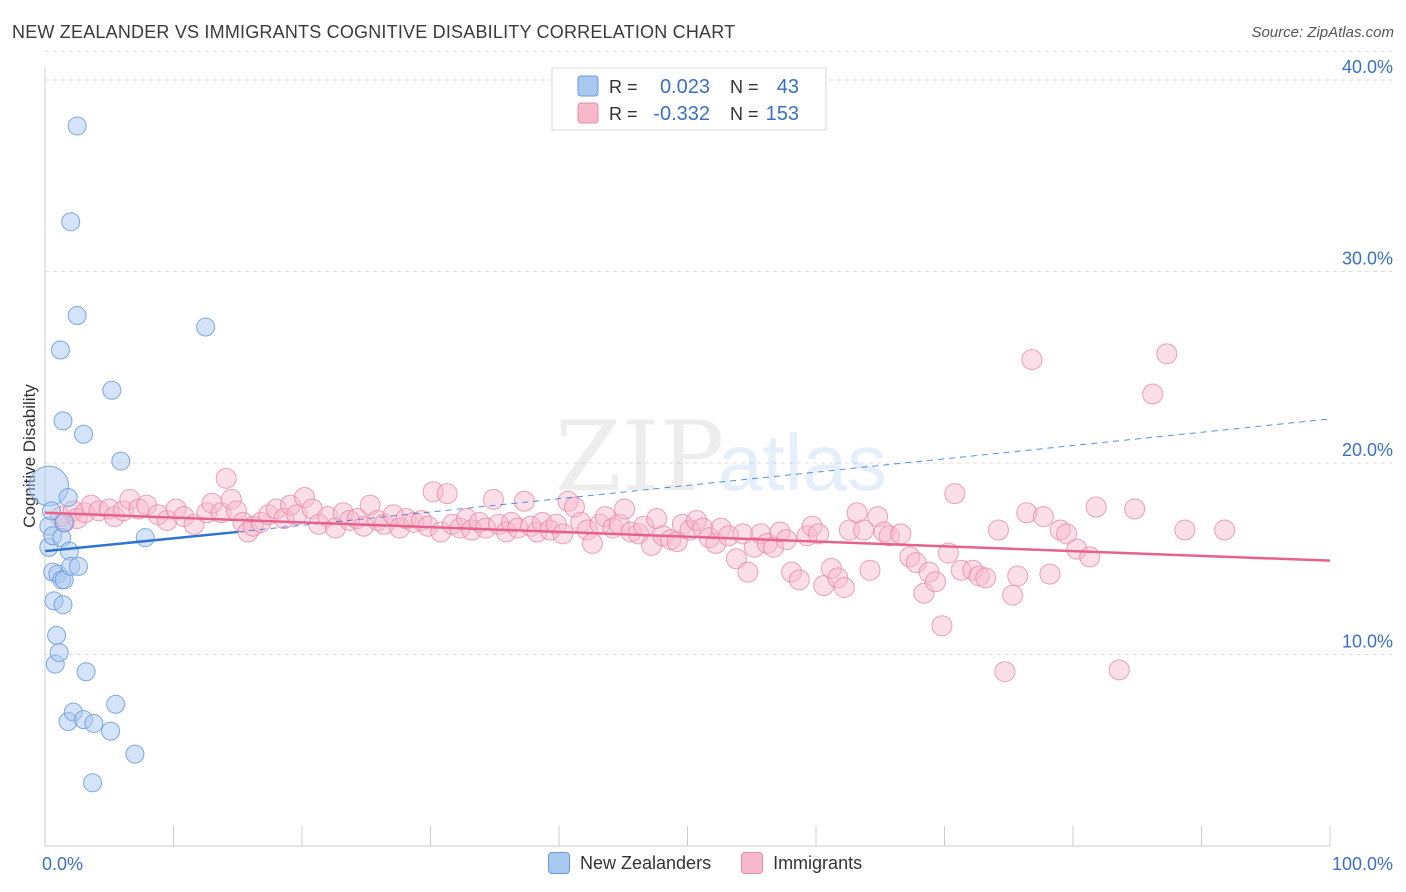  What do you see at coordinates (559, 863) in the screenshot?
I see `legend-swatch-new-zealanders` at bounding box center [559, 863].